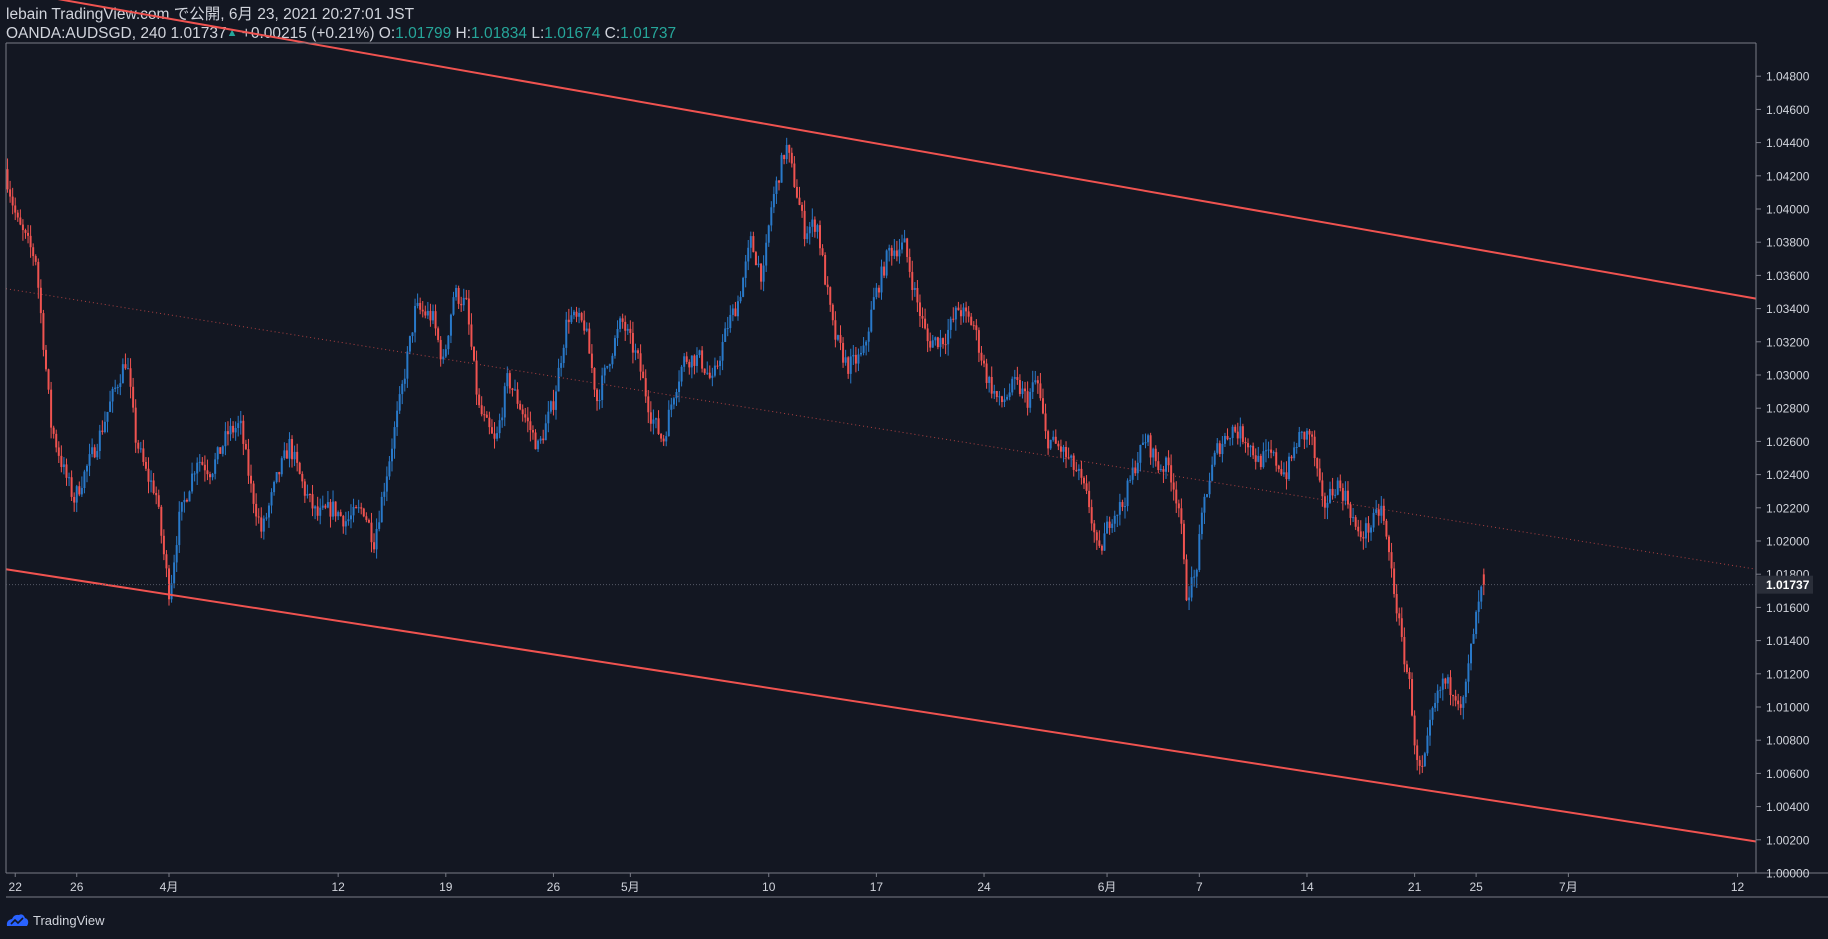 This screenshot has width=1828, height=939. I want to click on x-tick-label: 7月, so click(1568, 887).